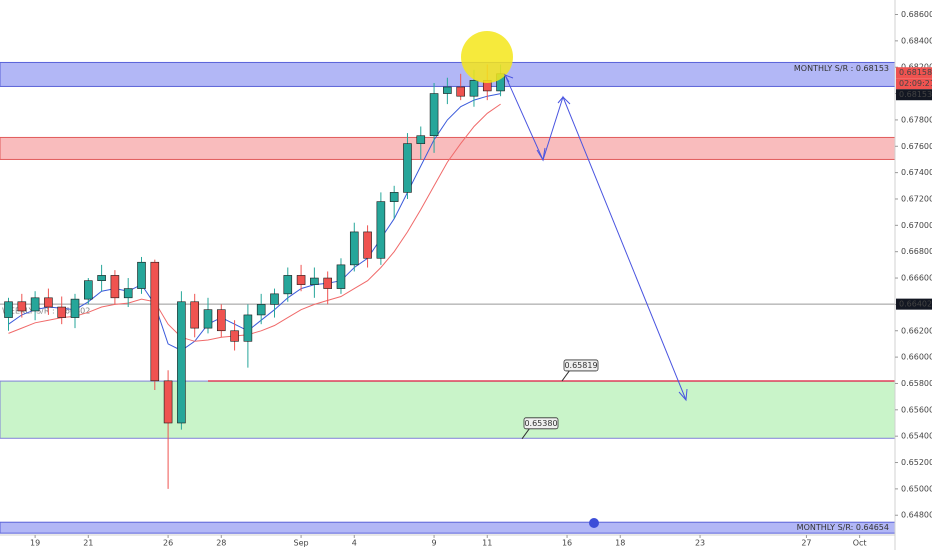  I want to click on x-tick-label: Oct, so click(860, 543).